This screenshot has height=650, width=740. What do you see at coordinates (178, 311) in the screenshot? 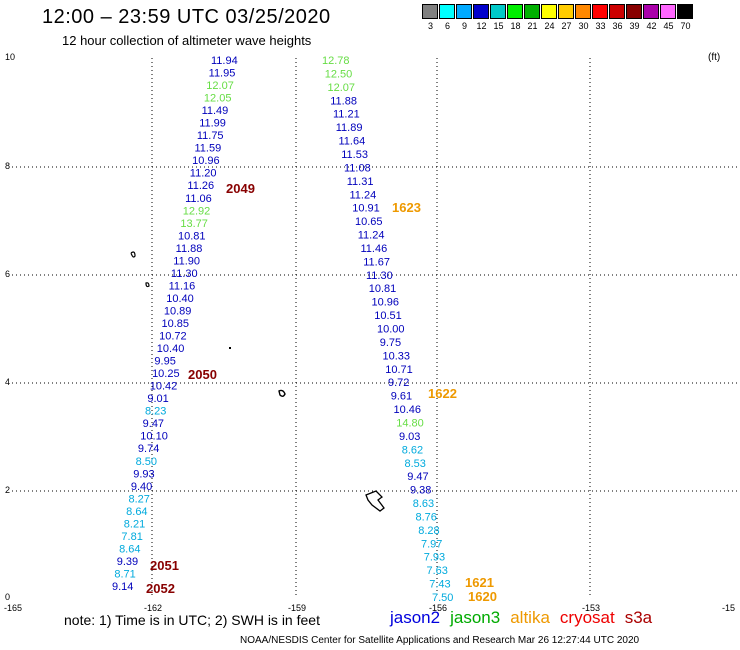
I see `wave-height-label: 10.89` at bounding box center [178, 311].